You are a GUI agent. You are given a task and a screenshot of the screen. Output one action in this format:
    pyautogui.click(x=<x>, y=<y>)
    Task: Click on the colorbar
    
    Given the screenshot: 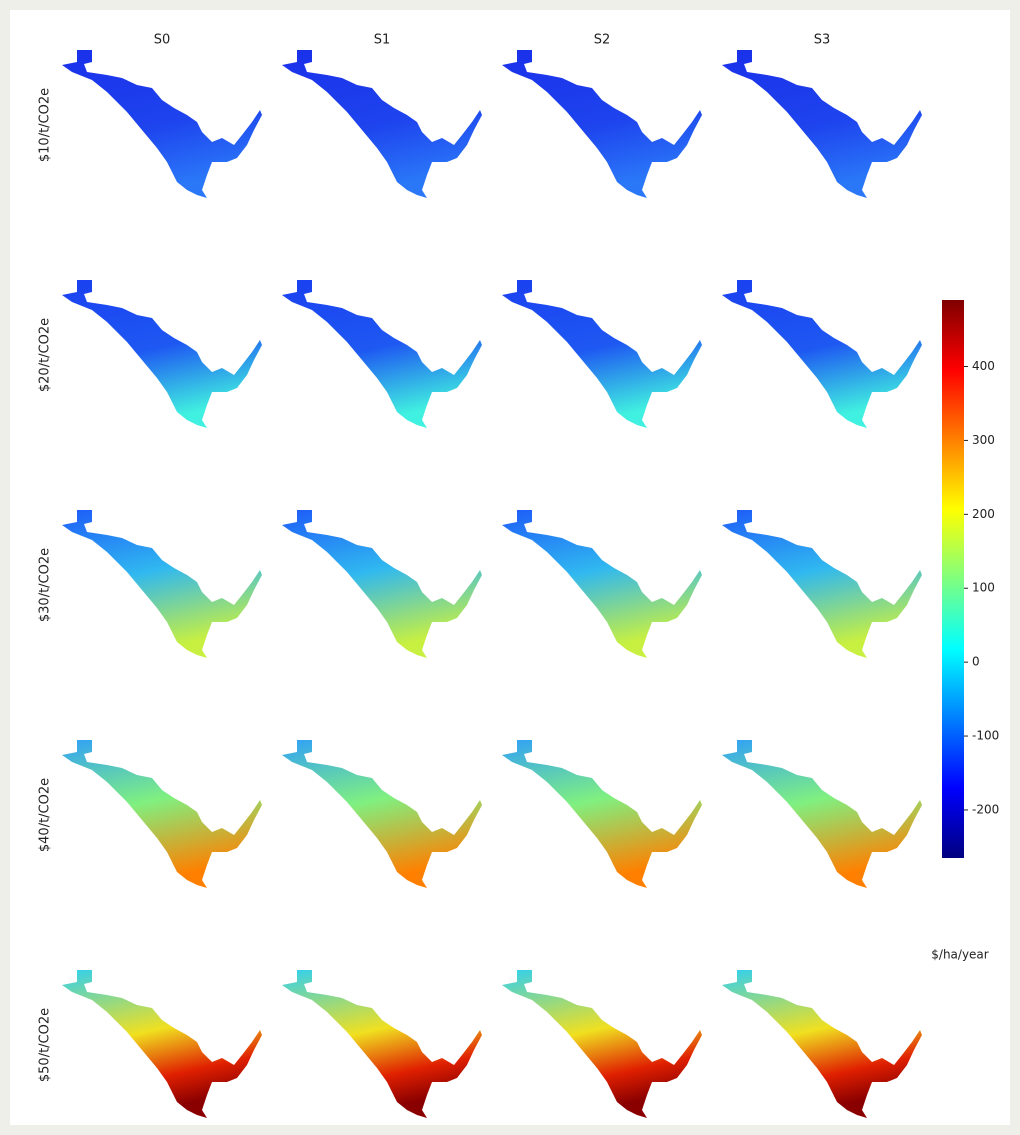 What is the action you would take?
    pyautogui.click(x=953, y=579)
    